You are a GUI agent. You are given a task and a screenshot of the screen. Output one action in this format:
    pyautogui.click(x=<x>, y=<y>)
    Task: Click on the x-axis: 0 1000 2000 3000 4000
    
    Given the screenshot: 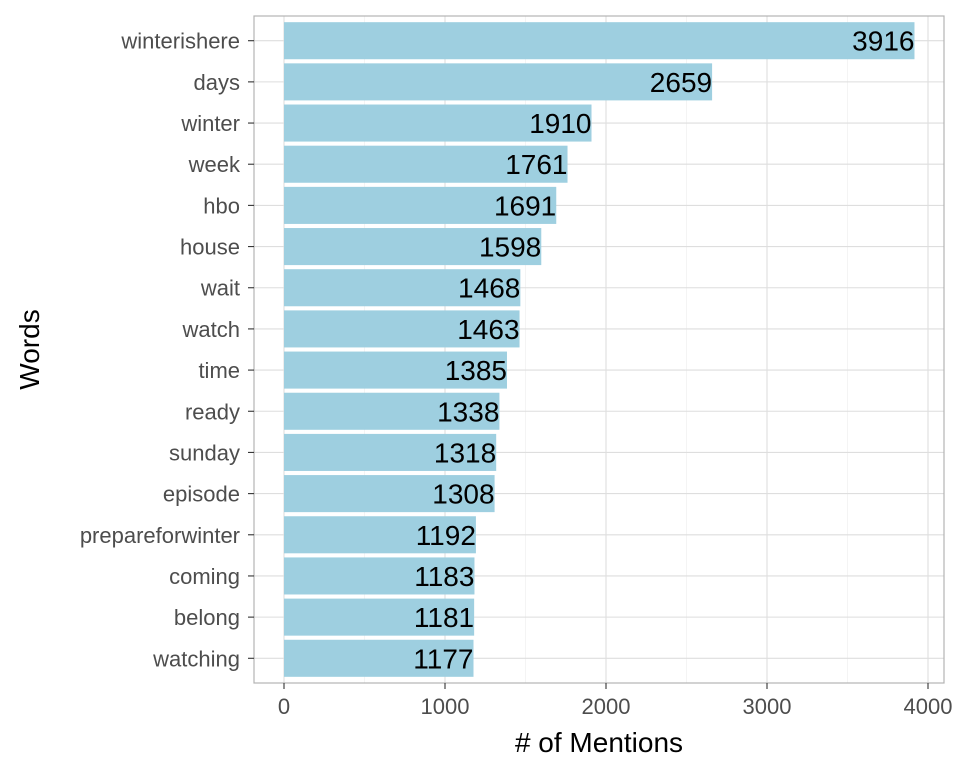 What is the action you would take?
    pyautogui.click(x=615, y=701)
    